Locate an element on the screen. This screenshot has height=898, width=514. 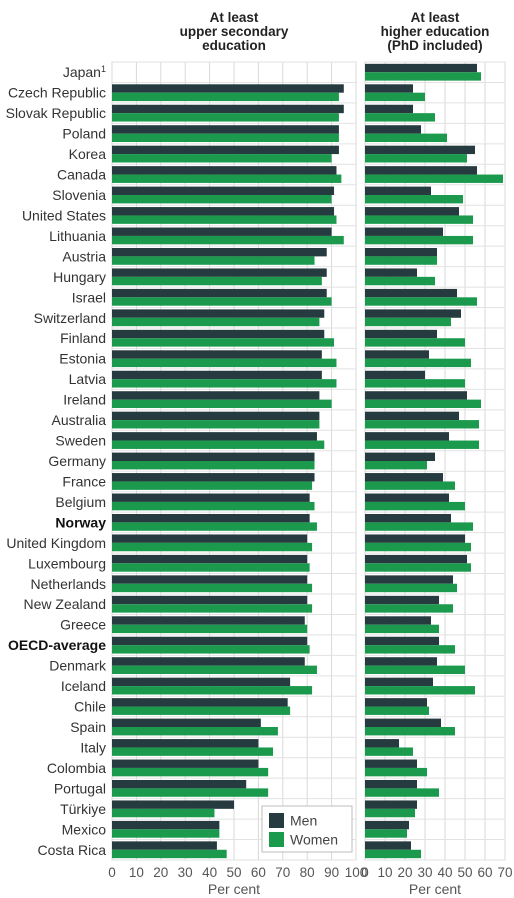
panel-title-line: upper secondary is located at coordinates (234, 31).